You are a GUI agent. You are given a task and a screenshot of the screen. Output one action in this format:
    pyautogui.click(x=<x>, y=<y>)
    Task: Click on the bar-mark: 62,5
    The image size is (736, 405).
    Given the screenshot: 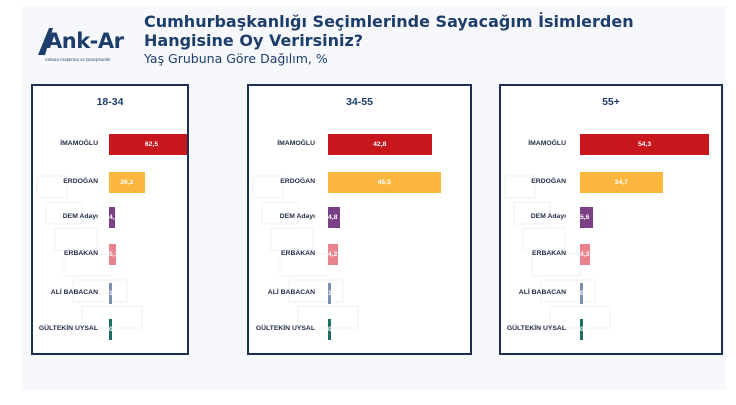 What is the action you would take?
    pyautogui.click(x=148, y=144)
    